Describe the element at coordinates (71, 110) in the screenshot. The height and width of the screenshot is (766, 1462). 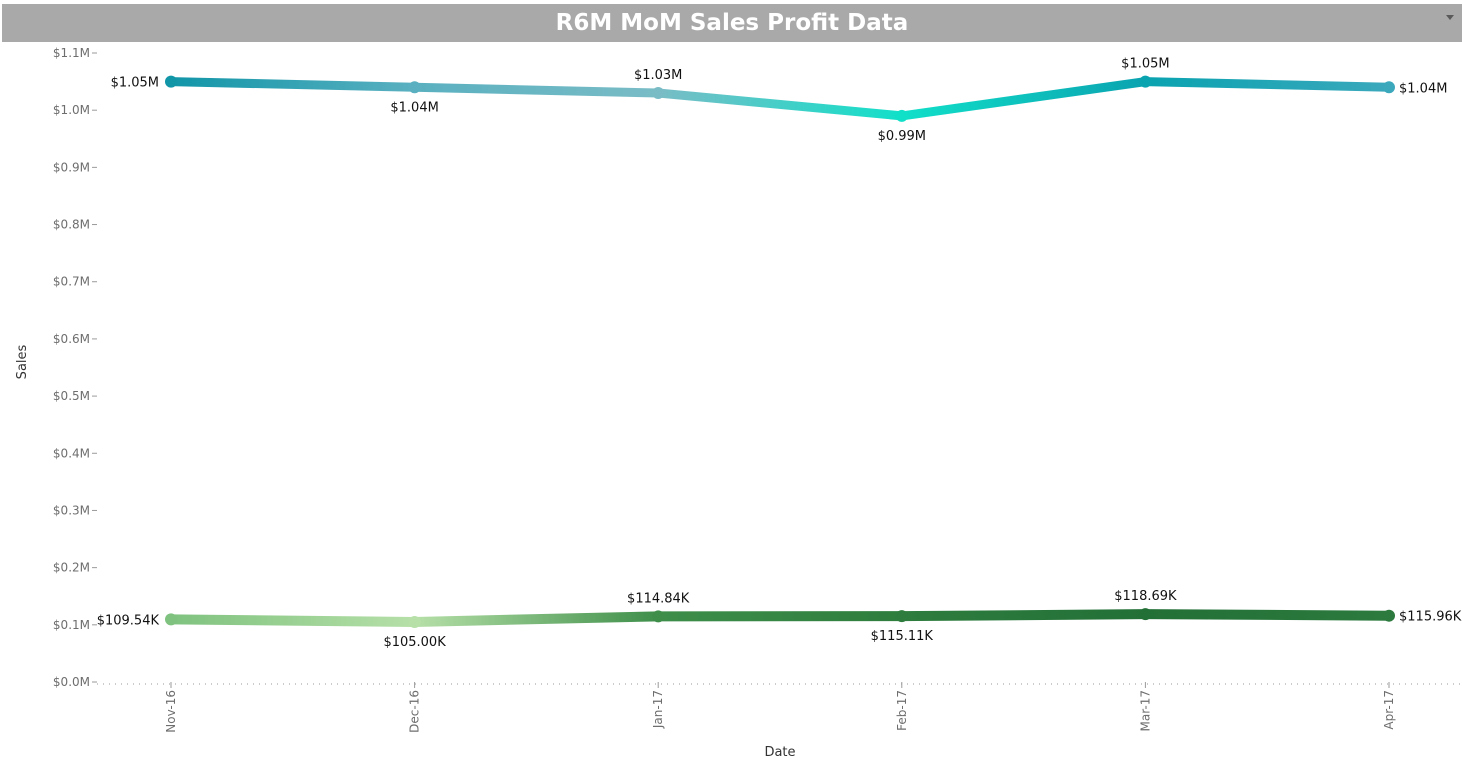
I see `y-tick-label: $1.0M` at that location.